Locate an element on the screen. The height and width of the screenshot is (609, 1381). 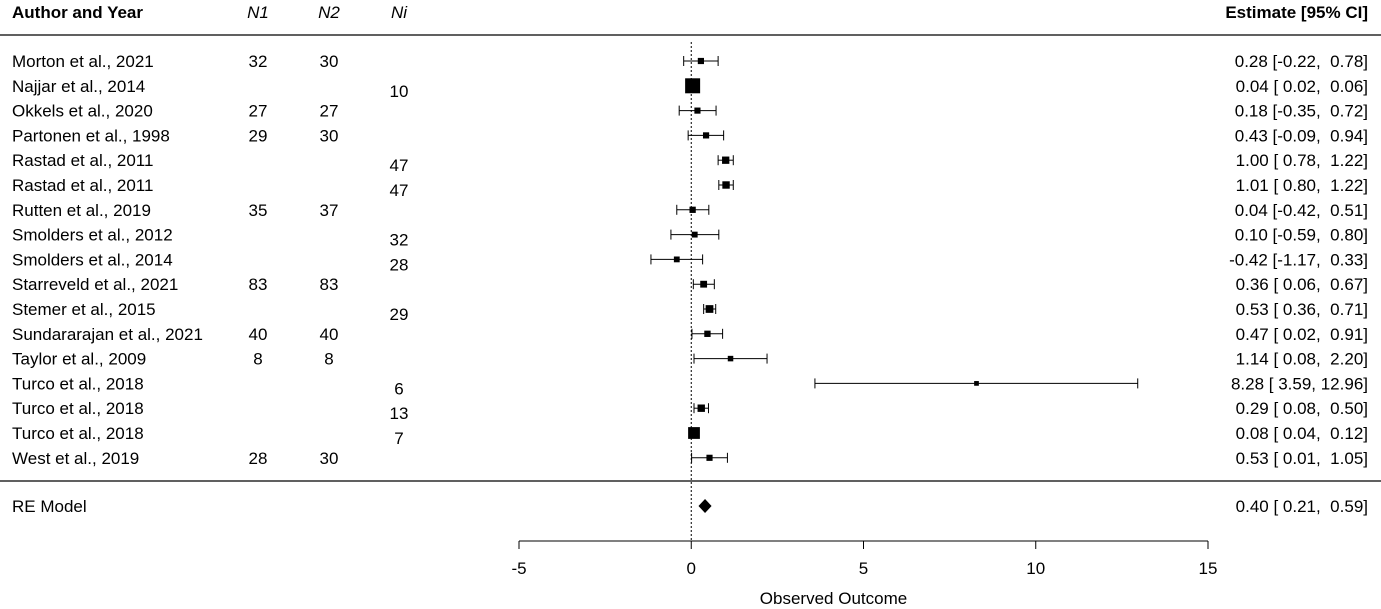
study-label: Morton et al., 2021 is located at coordinates (83, 61).